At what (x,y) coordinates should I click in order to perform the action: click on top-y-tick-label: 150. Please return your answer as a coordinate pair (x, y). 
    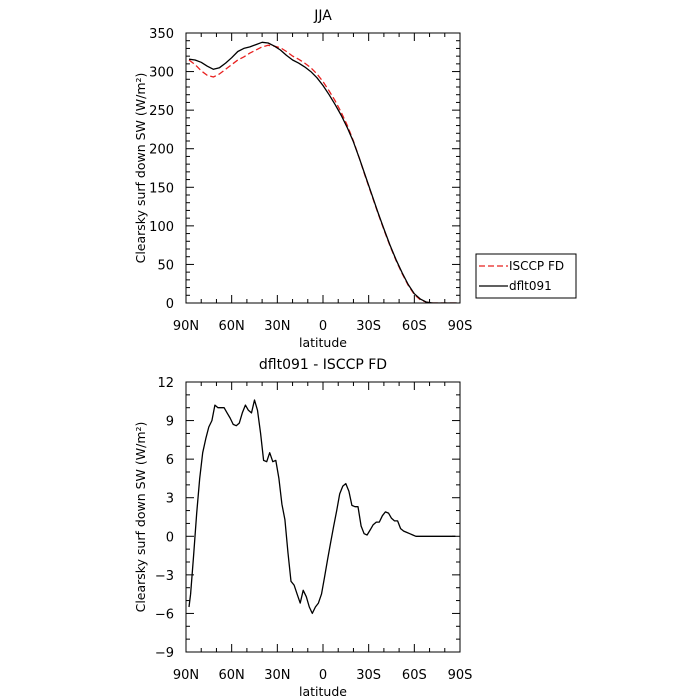
    Looking at the image, I should click on (161, 188).